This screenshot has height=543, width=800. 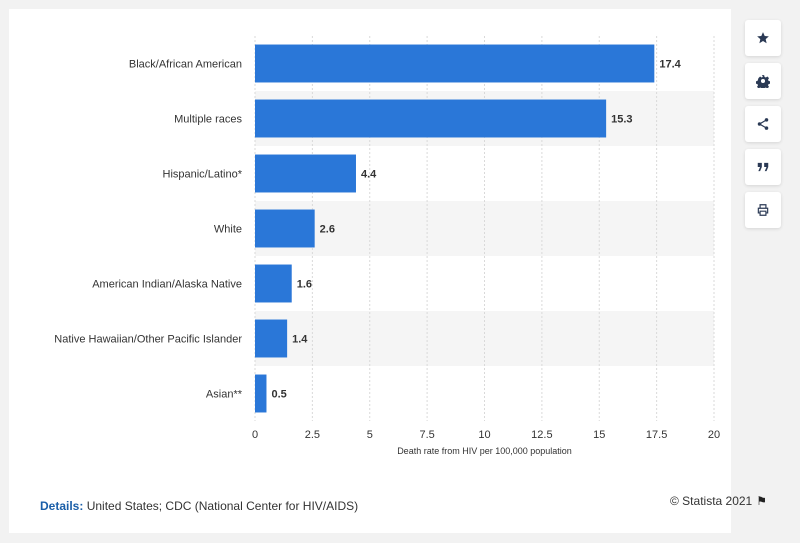 What do you see at coordinates (484, 435) in the screenshot?
I see `x-tick-label: 10` at bounding box center [484, 435].